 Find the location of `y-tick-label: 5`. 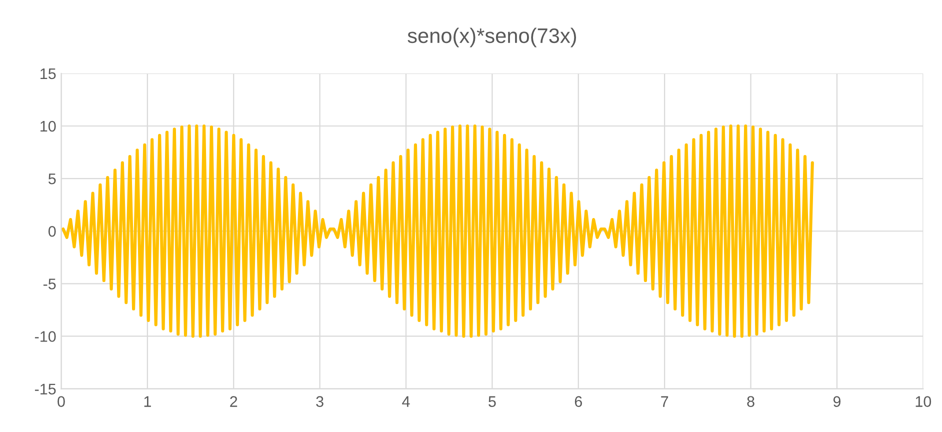

y-tick-label: 5 is located at coordinates (52, 179).